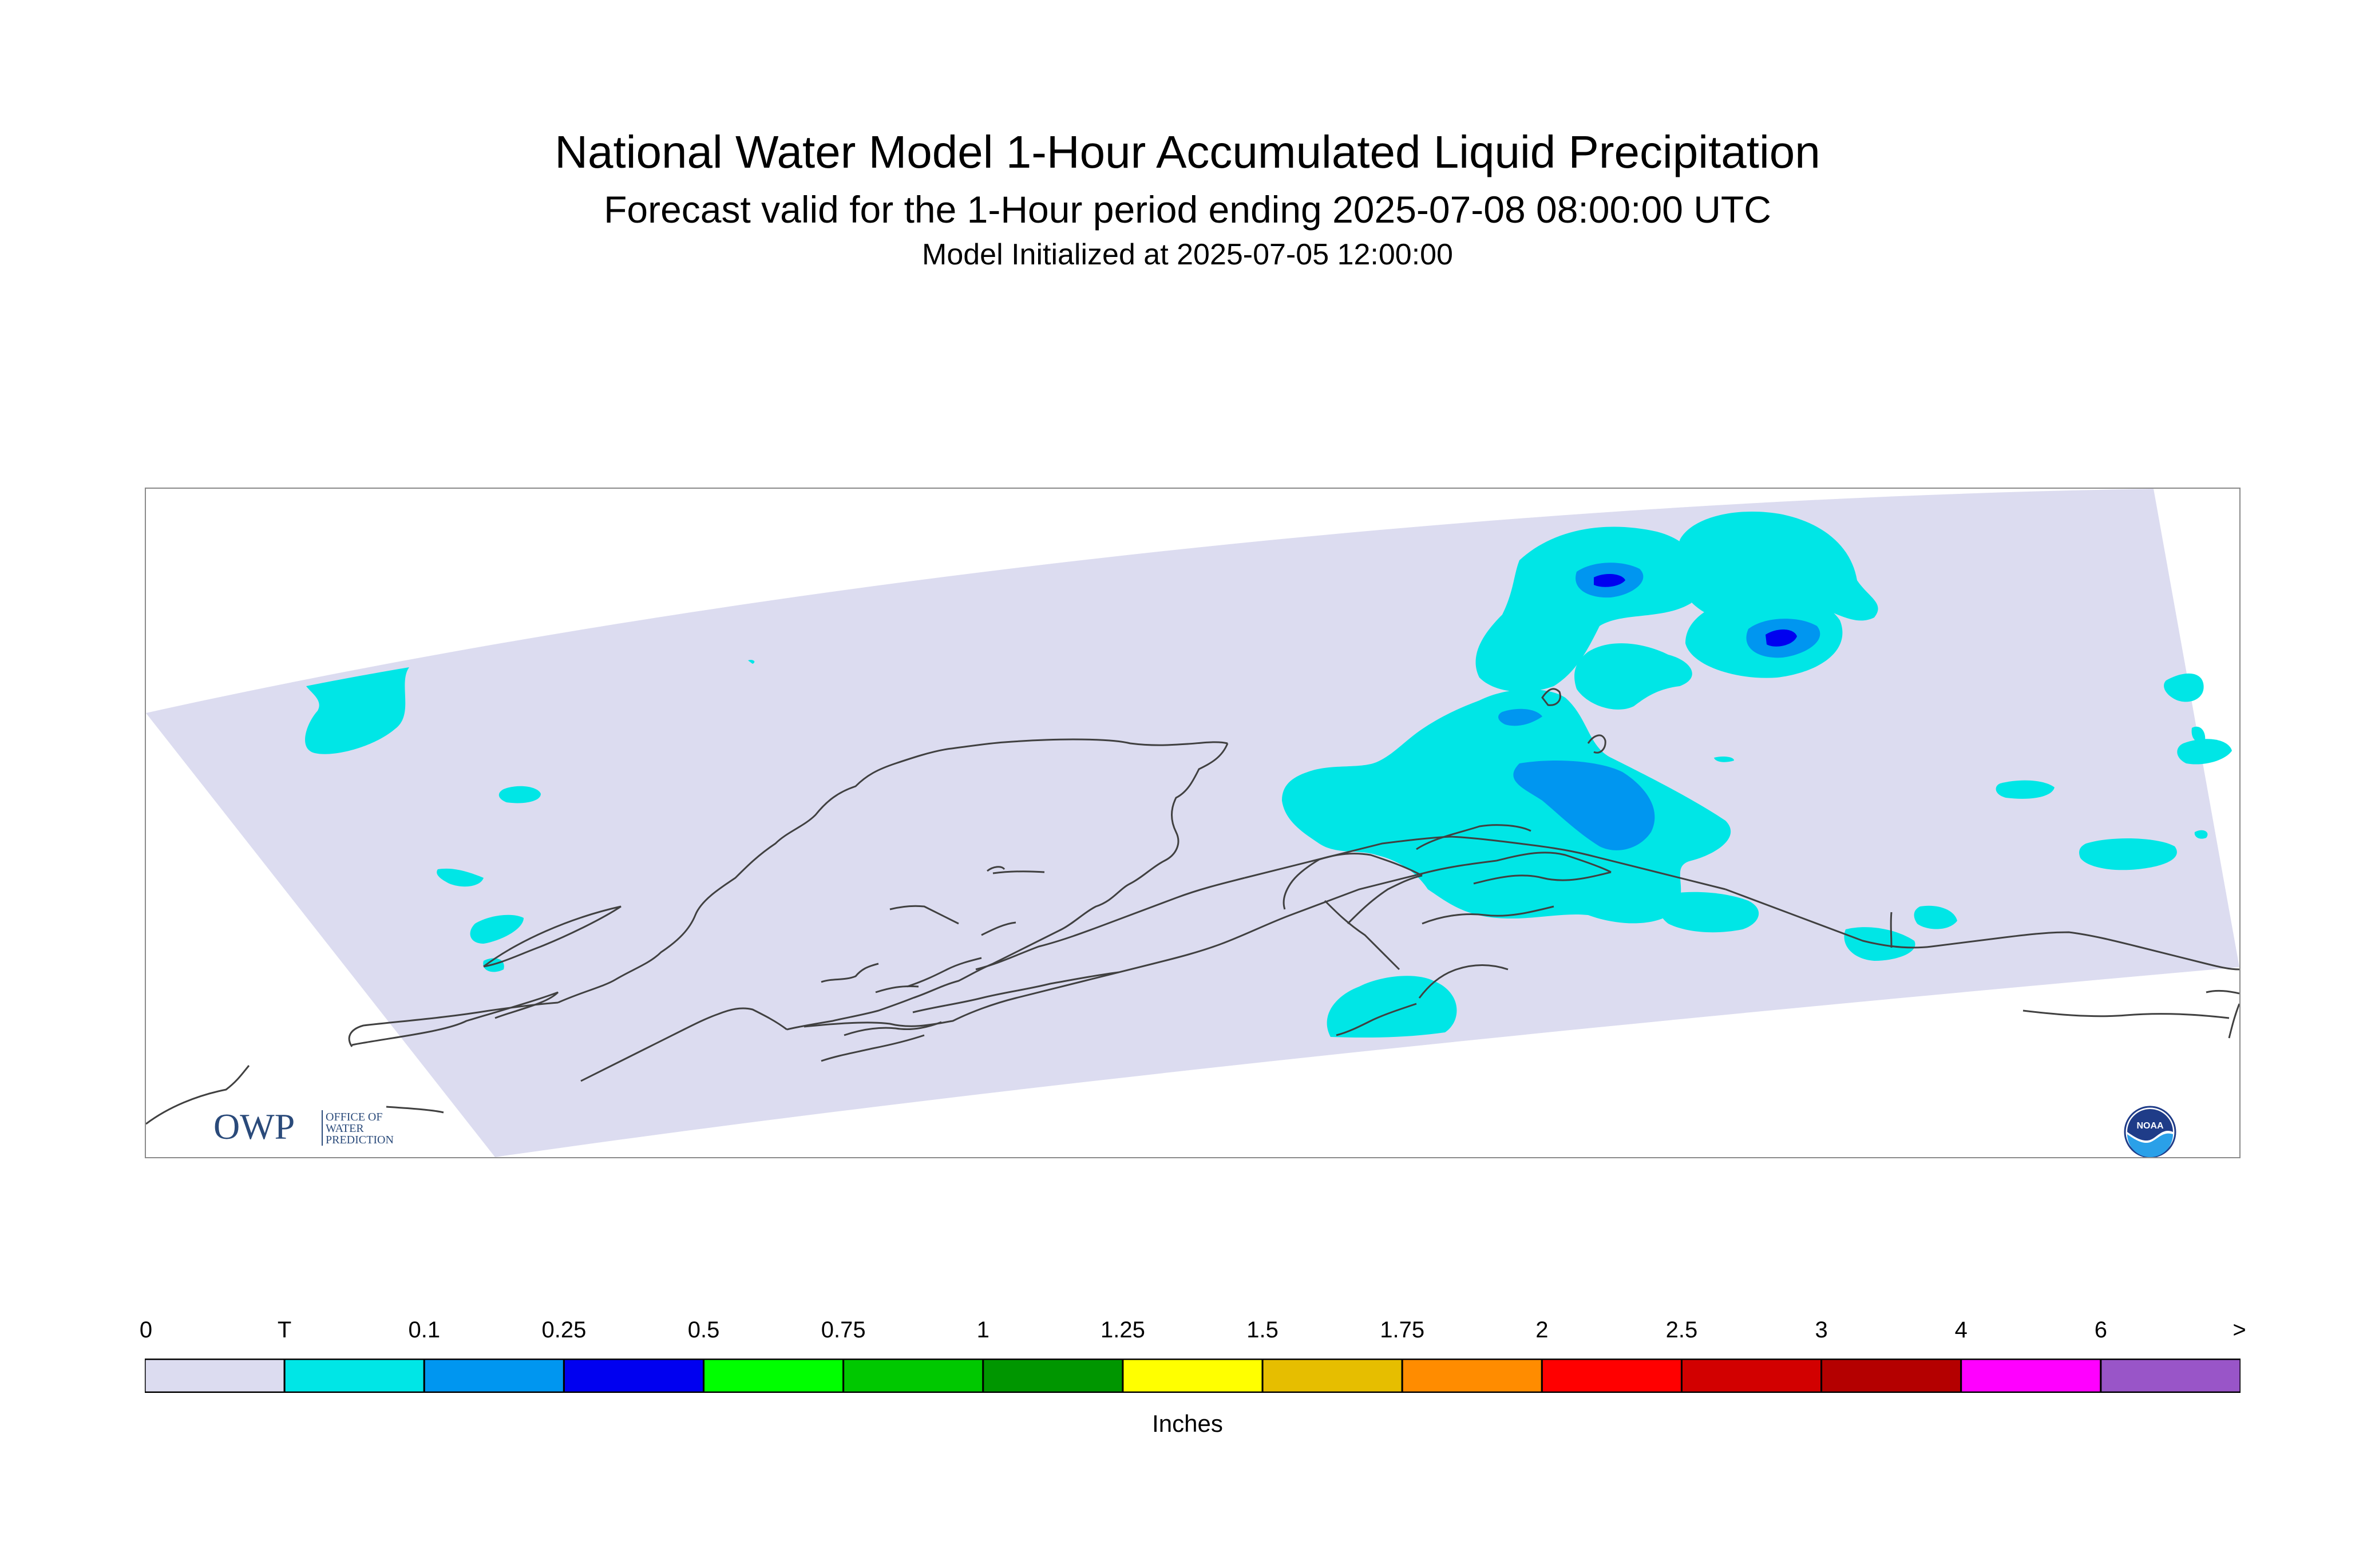 The image size is (2375, 1568). Describe the element at coordinates (354, 1117) in the screenshot. I see `owp-logo-line-1: OFFICE OF` at that location.